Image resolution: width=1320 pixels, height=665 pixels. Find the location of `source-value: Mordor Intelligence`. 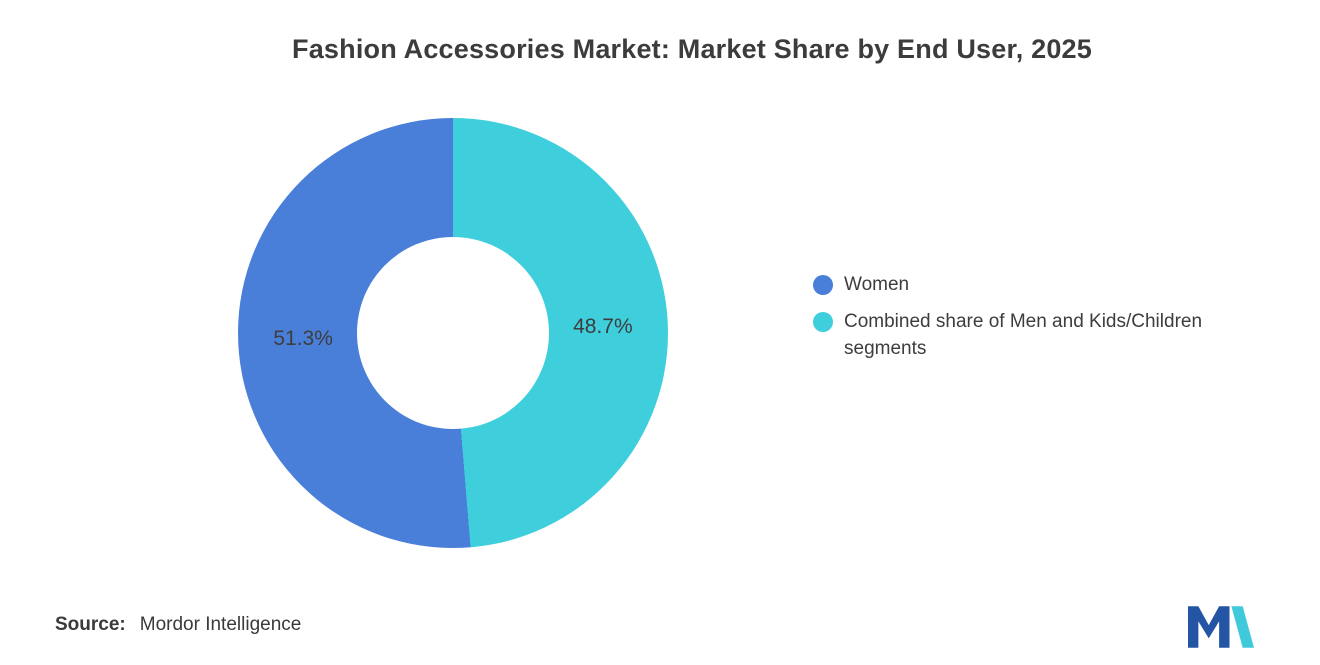

source-value: Mordor Intelligence is located at coordinates (220, 624).